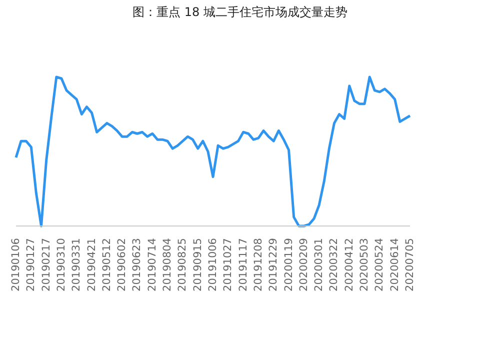 Image resolution: width=480 pixels, height=338 pixels. I want to click on x-tick-label: 20200322, so click(334, 265).